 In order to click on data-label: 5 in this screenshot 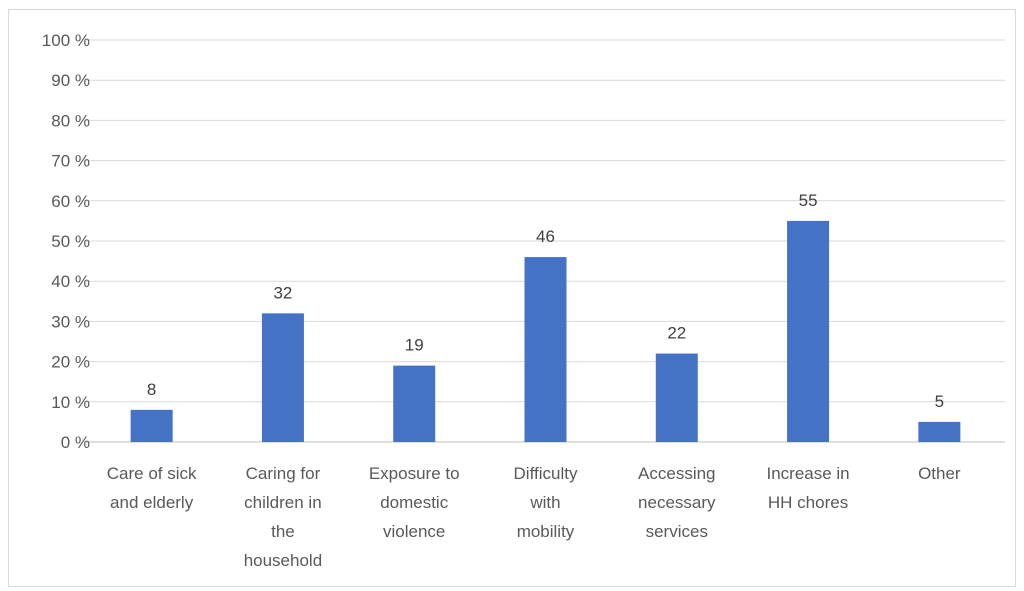, I will do `click(939, 401)`.